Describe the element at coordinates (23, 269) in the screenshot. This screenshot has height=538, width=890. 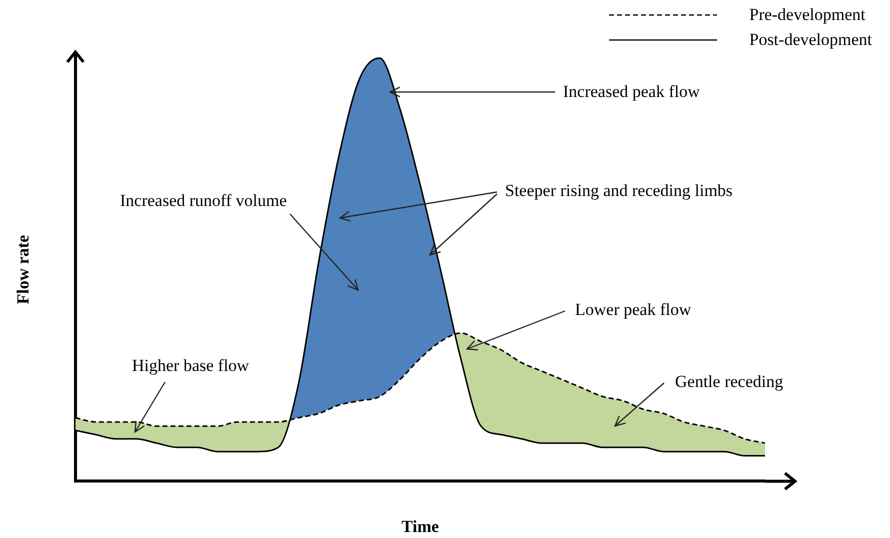
I see `y-axis-title: Flow rate` at that location.